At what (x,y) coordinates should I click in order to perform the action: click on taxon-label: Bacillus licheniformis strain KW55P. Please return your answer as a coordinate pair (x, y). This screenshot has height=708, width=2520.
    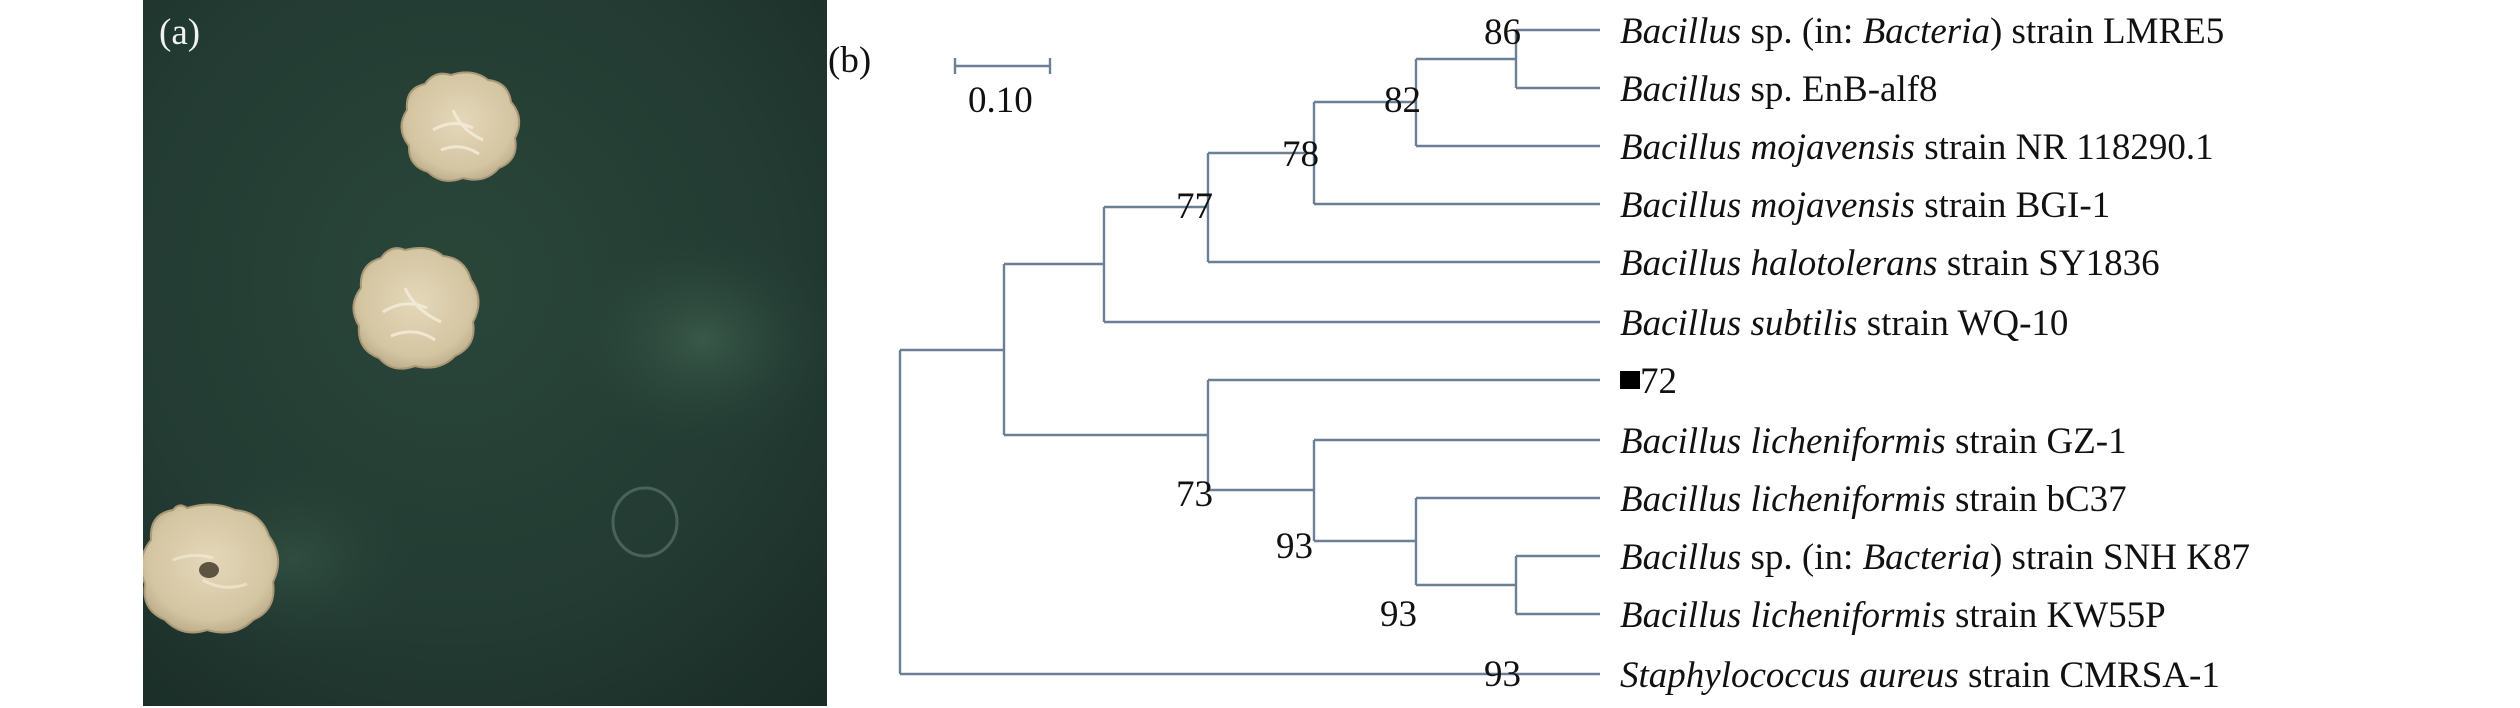
    Looking at the image, I should click on (1893, 615).